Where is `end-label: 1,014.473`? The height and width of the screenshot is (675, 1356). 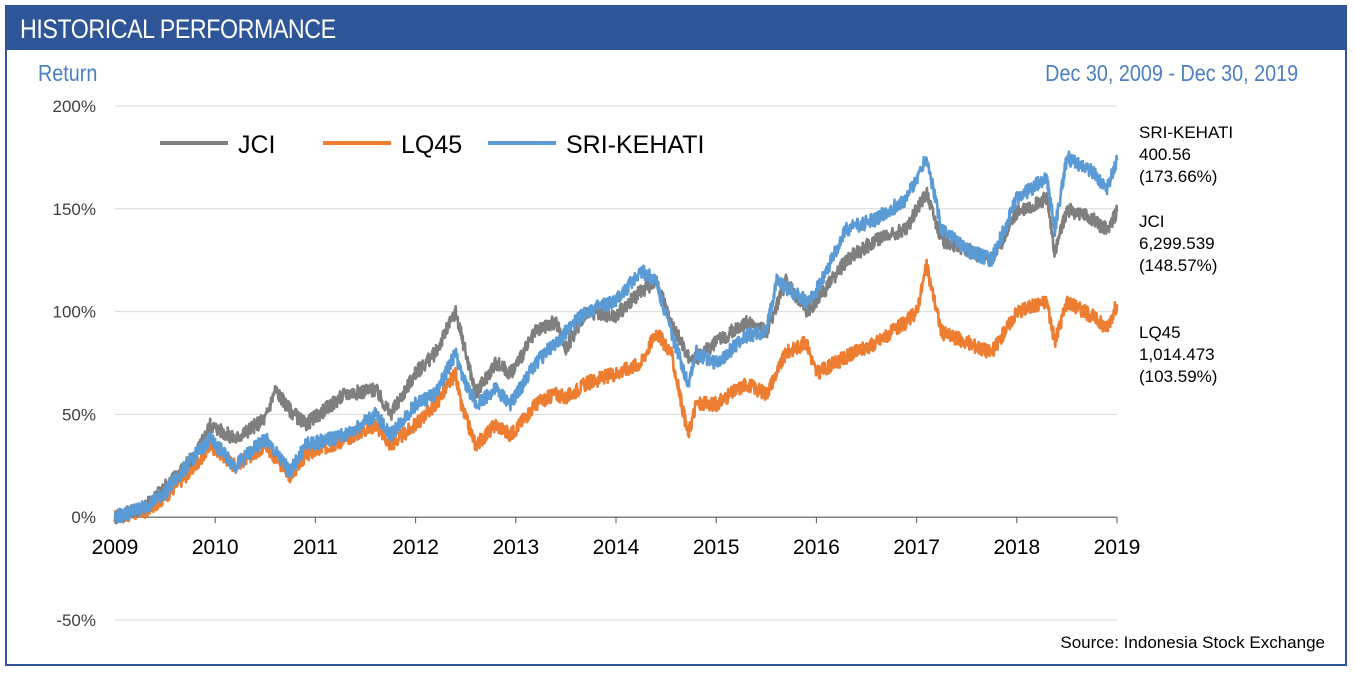 end-label: 1,014.473 is located at coordinates (1177, 354).